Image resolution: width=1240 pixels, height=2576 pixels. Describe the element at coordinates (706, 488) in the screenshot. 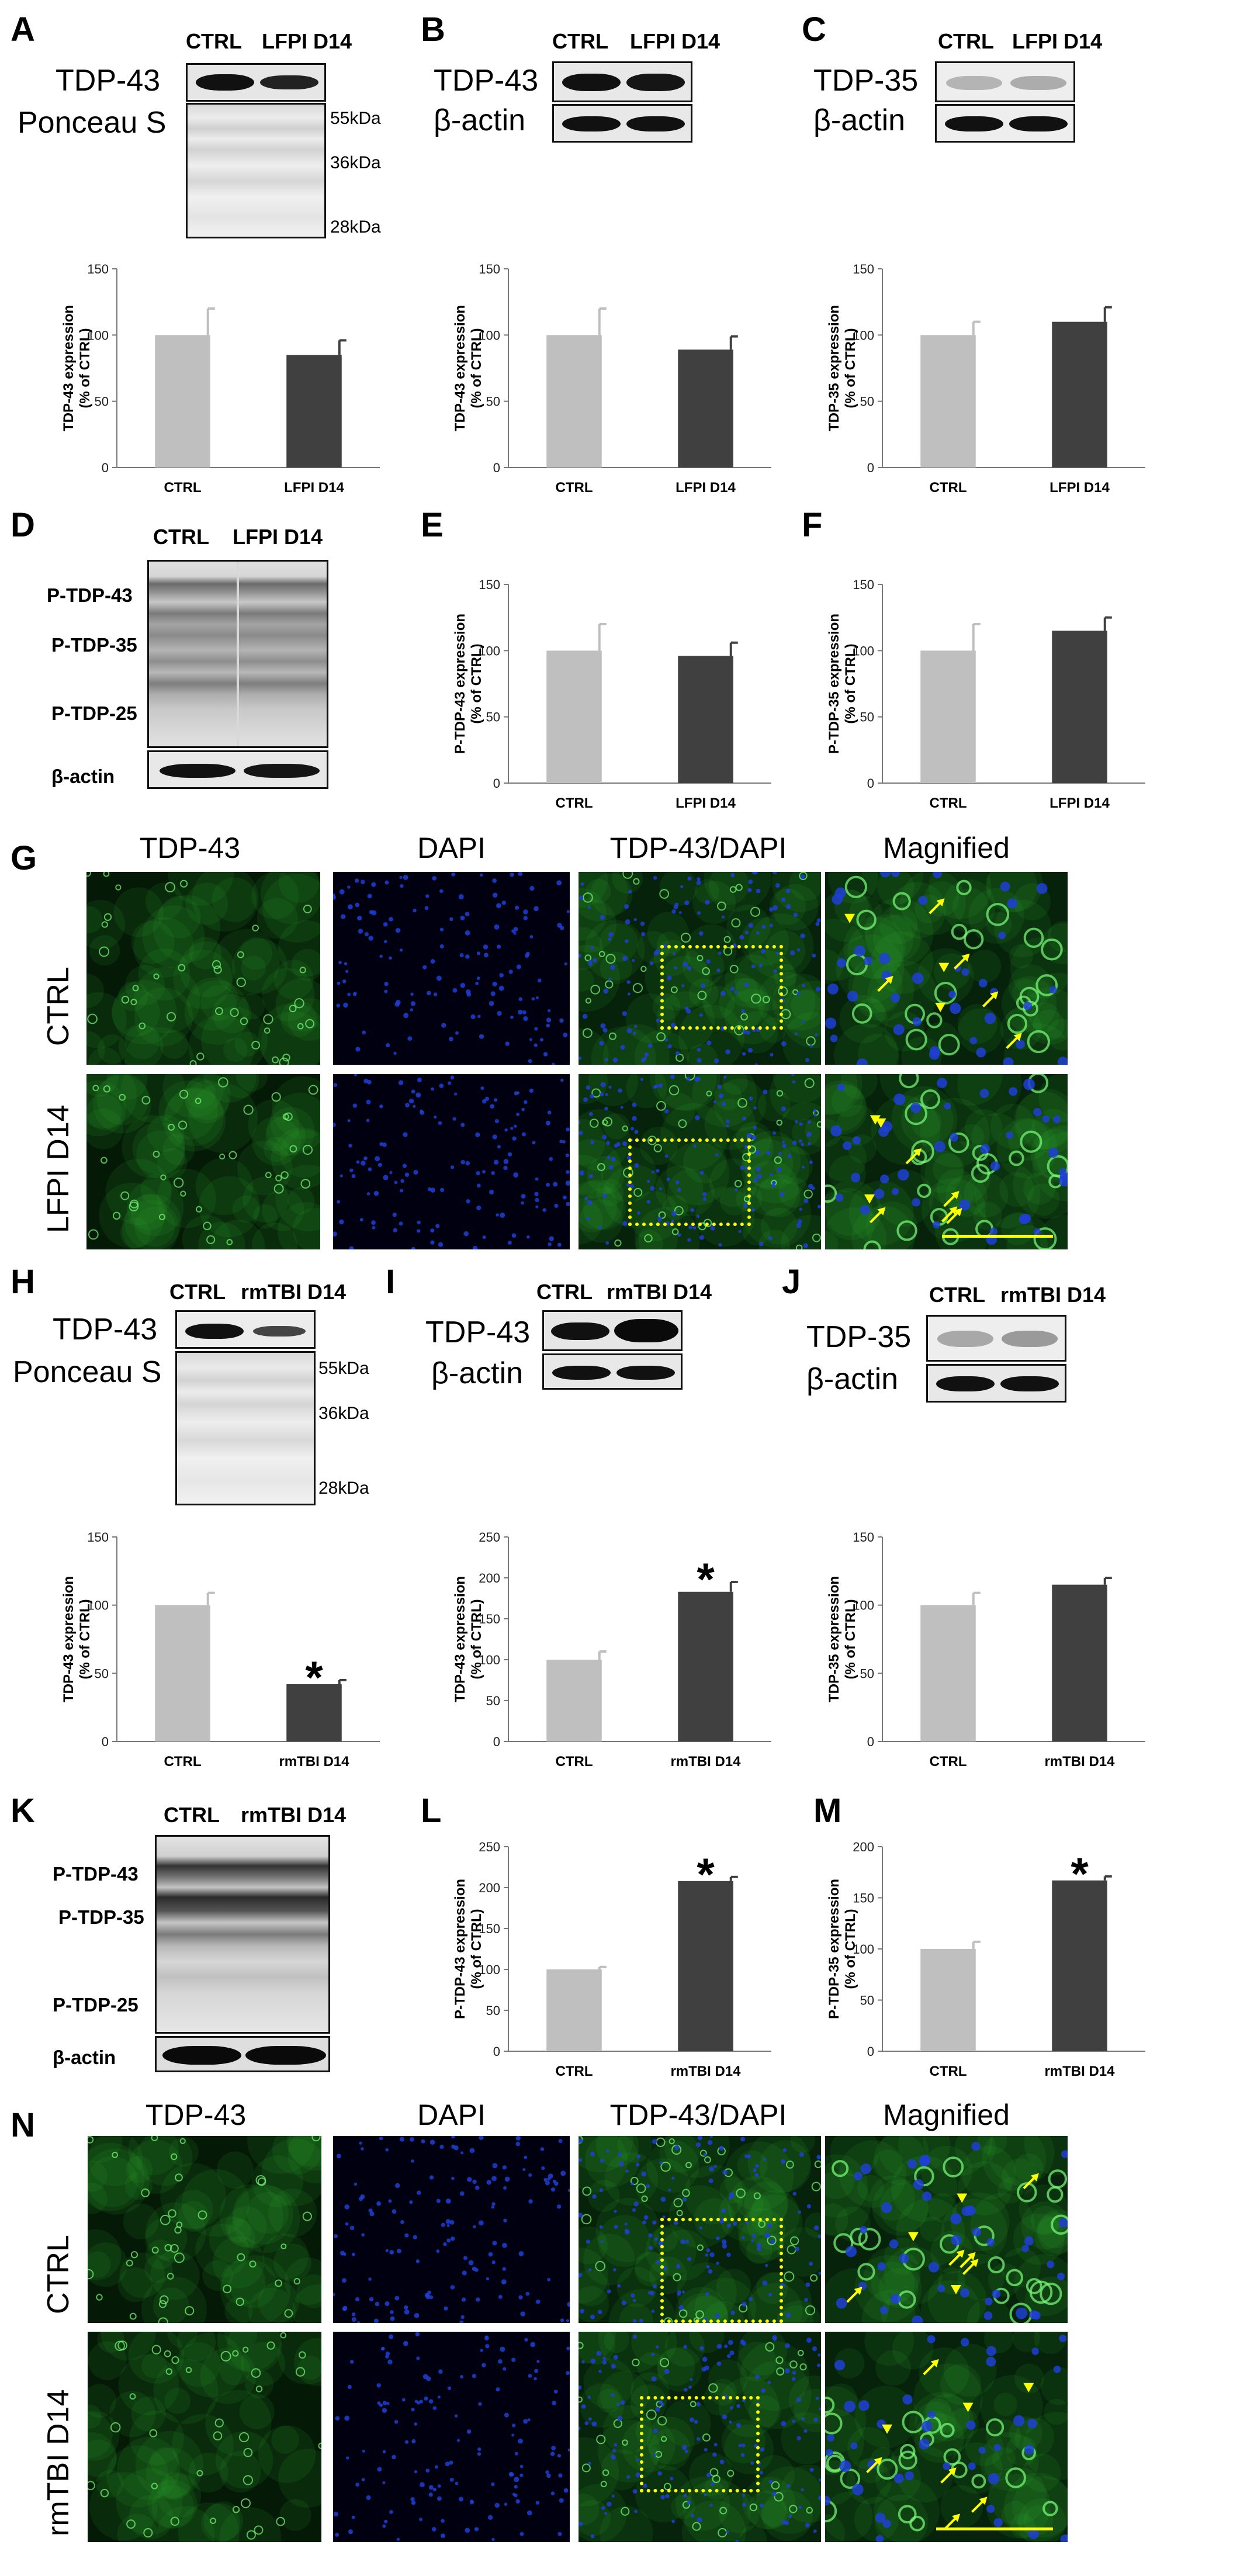

I see `category-label: LFPI D14` at that location.